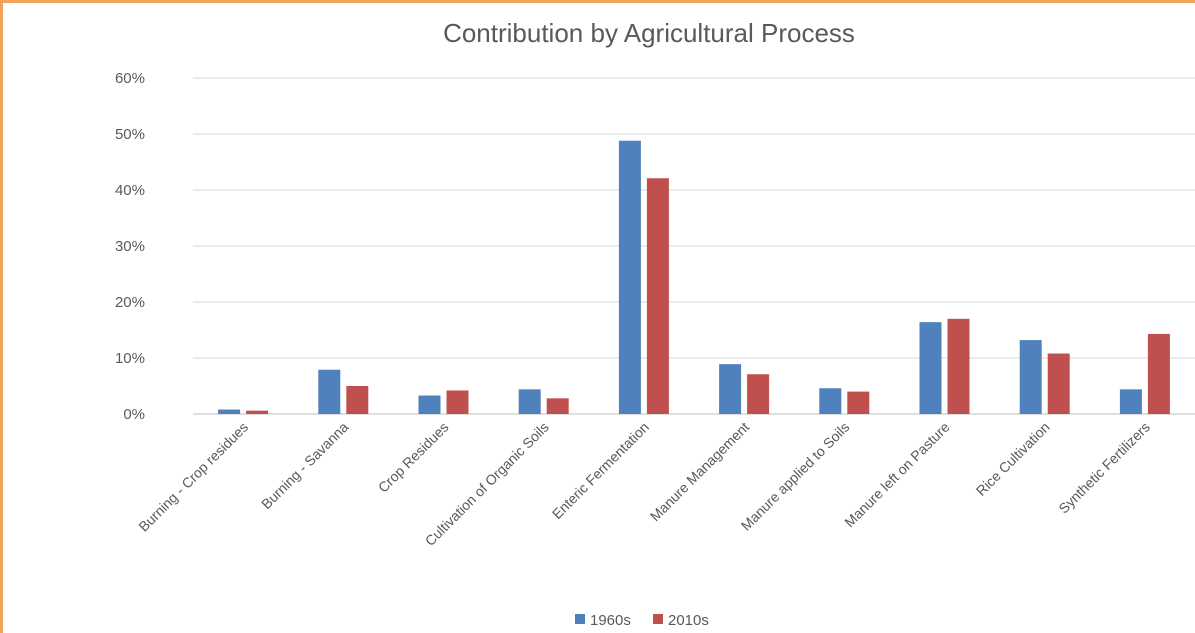  I want to click on legend-label: 1960s, so click(610, 620).